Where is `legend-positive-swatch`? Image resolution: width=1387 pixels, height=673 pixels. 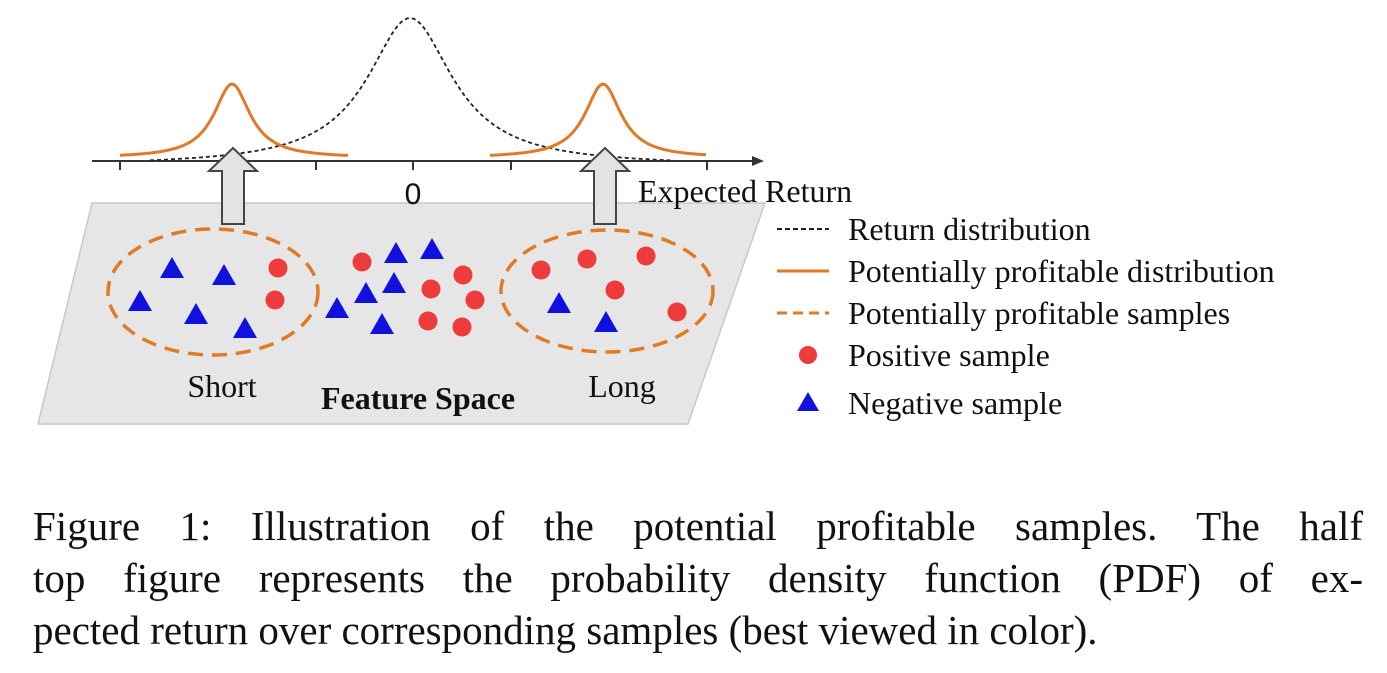
legend-positive-swatch is located at coordinates (808, 355).